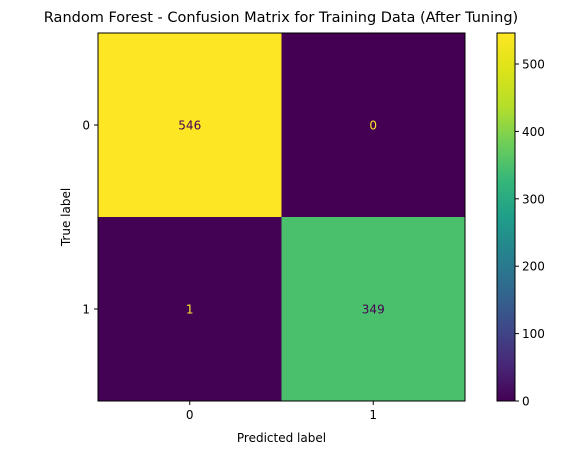 Image resolution: width=562 pixels, height=459 pixels. I want to click on y-axis-label: True label, so click(66, 217).